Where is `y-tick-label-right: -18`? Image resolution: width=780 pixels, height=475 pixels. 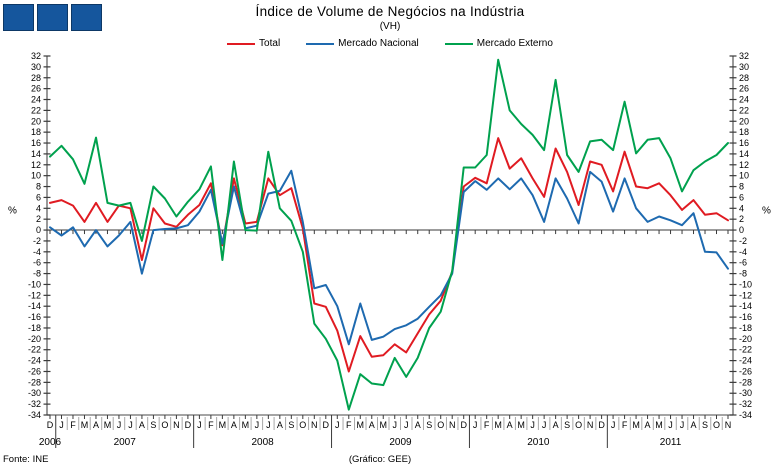 y-tick-label-right: -18 is located at coordinates (745, 328).